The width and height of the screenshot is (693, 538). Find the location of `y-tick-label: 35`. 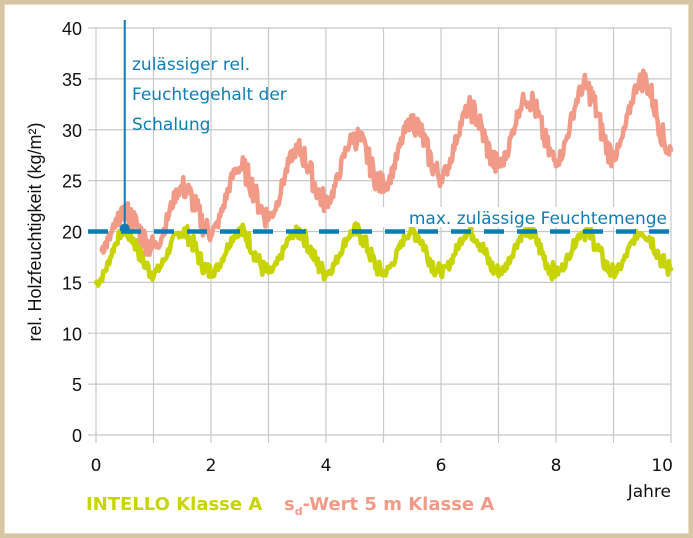

y-tick-label: 35 is located at coordinates (72, 80).